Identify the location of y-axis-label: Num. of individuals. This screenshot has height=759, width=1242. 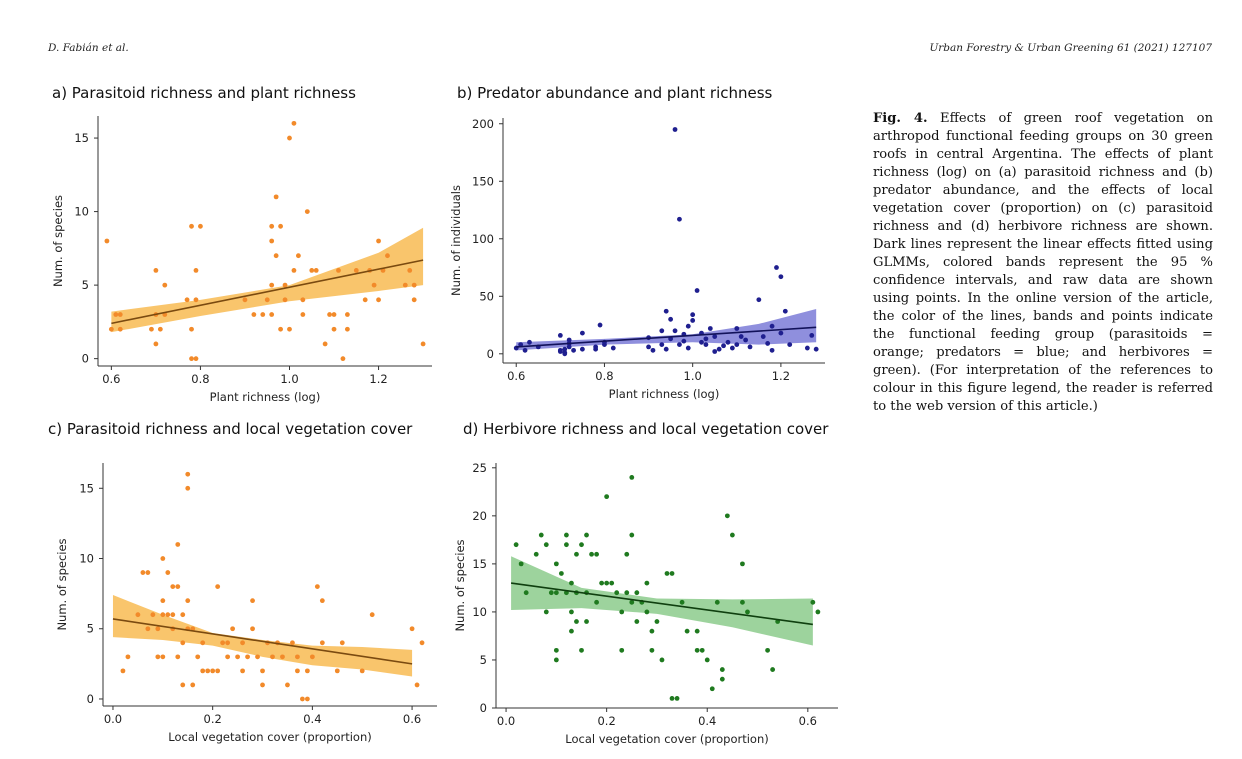
(456, 240).